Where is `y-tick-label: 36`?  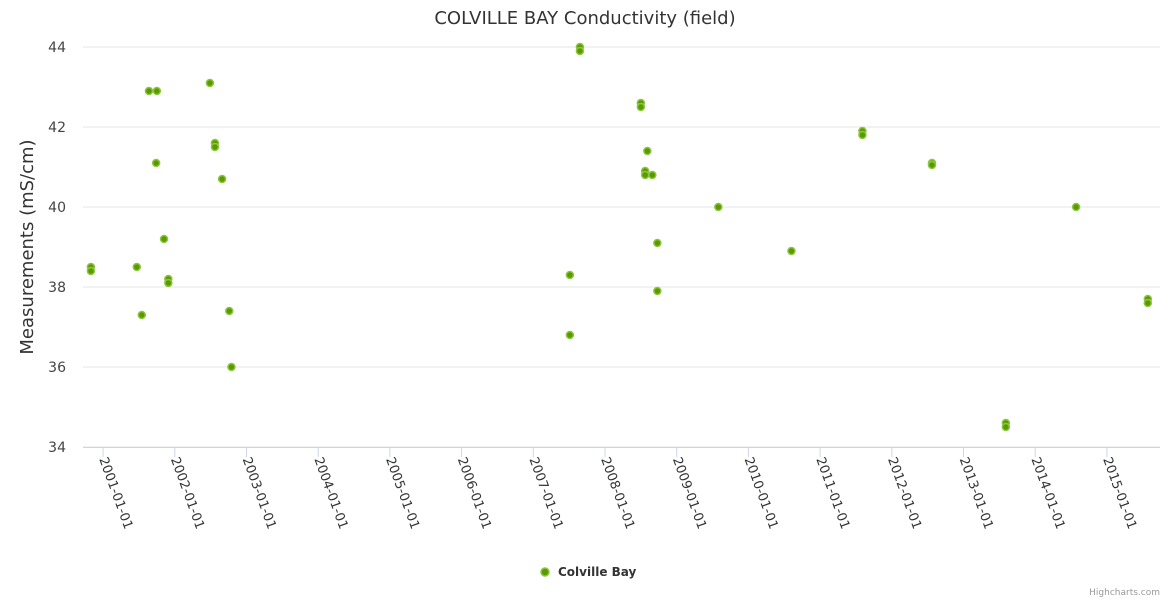 y-tick-label: 36 is located at coordinates (57, 368).